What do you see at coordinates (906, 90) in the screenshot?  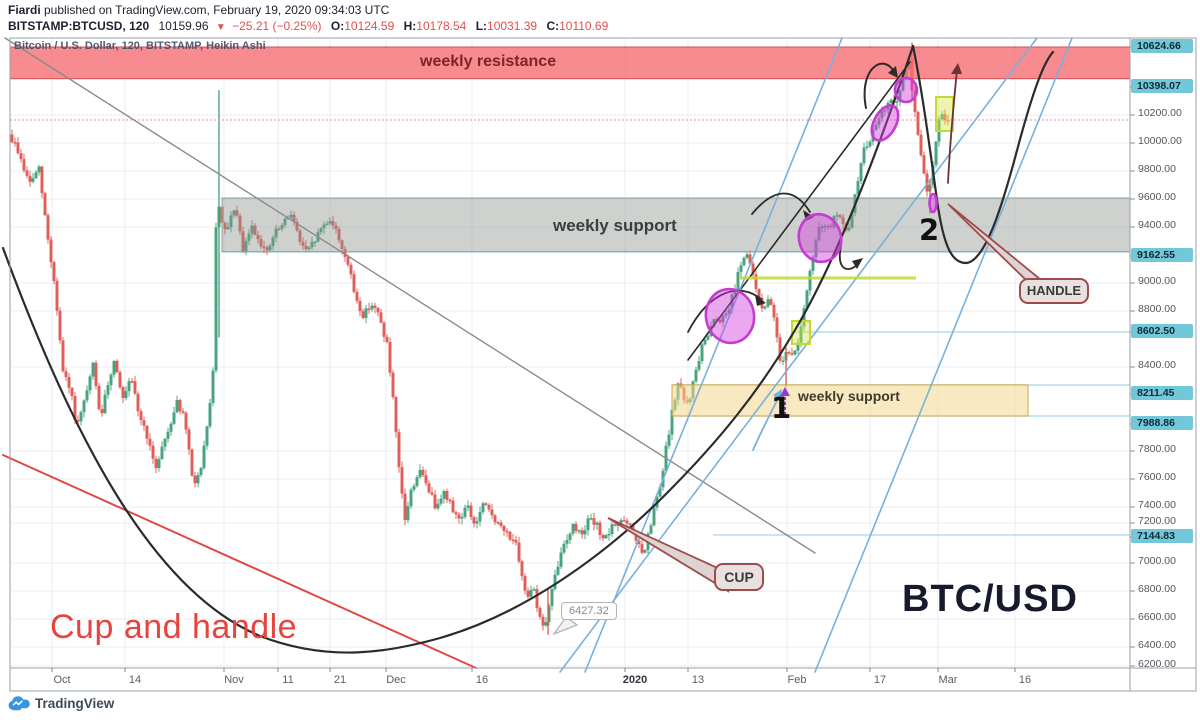 I see `magenta-circle-marker` at bounding box center [906, 90].